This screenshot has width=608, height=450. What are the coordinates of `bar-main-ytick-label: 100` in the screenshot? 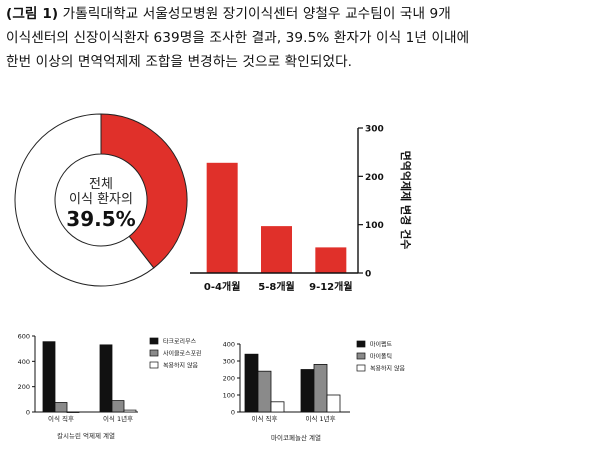 It's located at (374, 226).